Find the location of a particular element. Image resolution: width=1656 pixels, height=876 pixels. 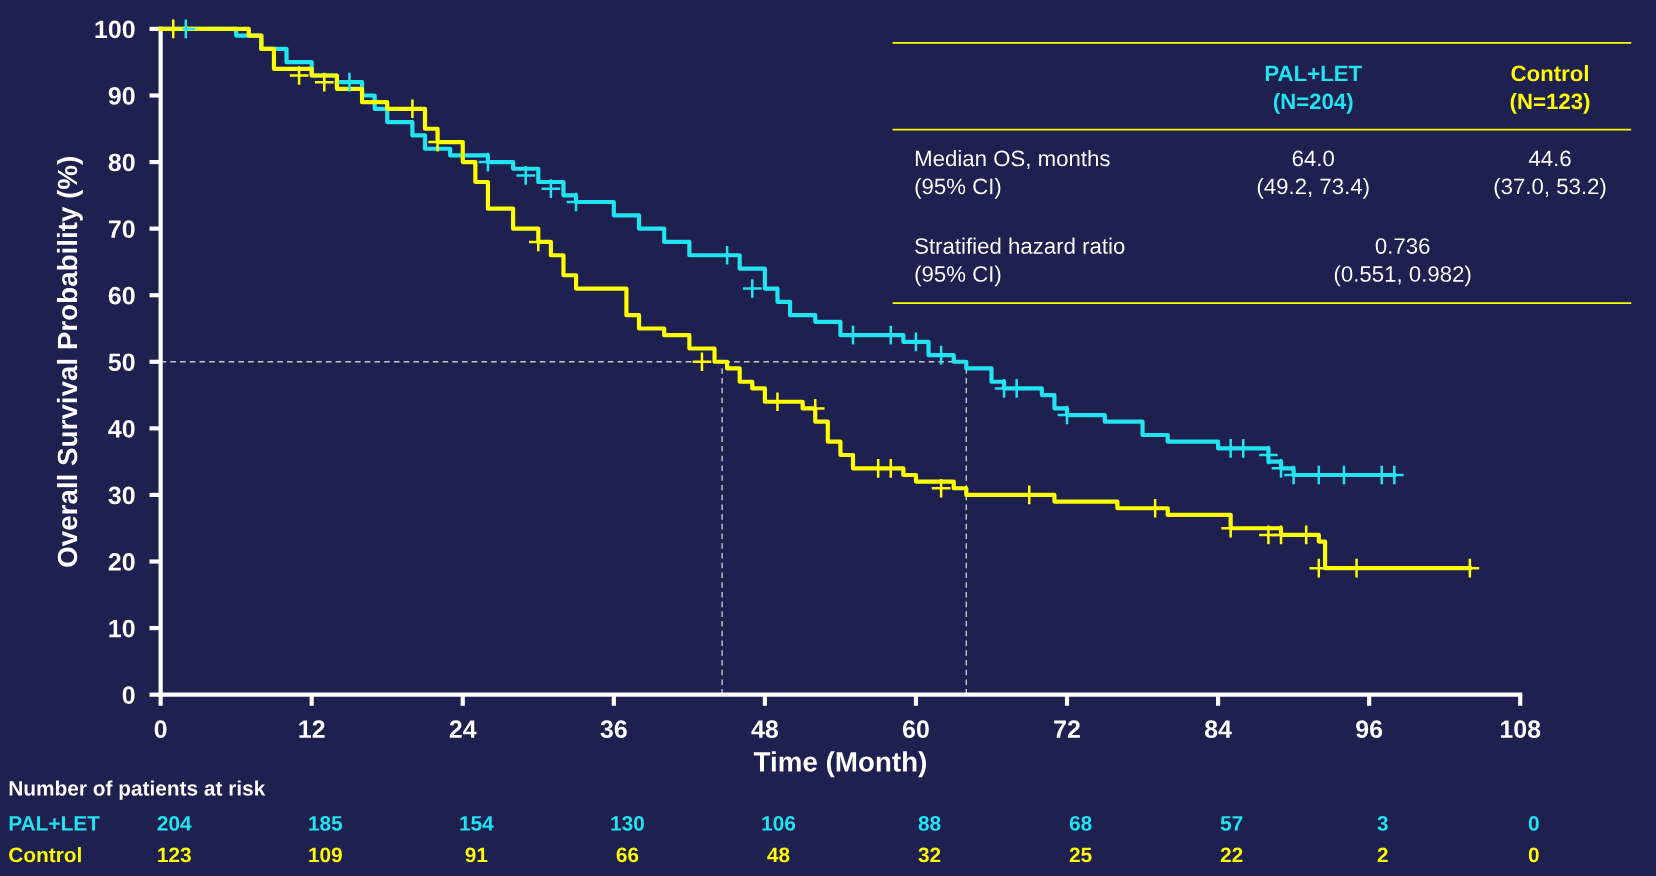

y-tick-label: 50 is located at coordinates (121, 362).